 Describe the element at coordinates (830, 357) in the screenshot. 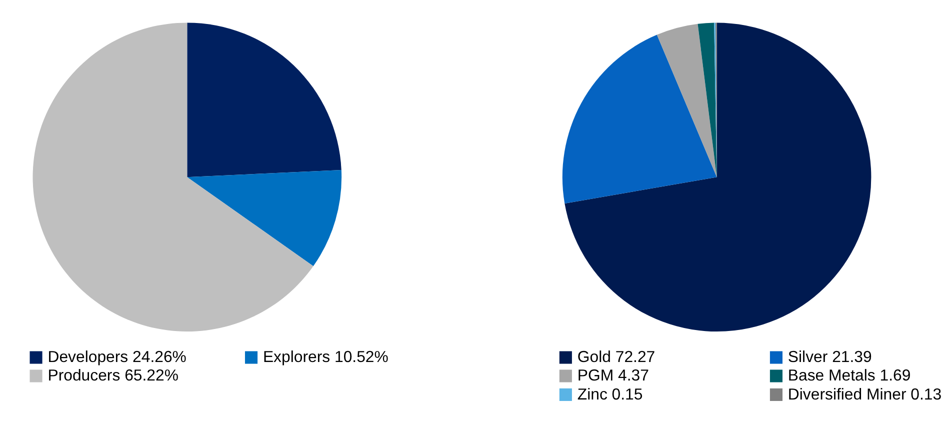

I see `legend-label: Silver 21.39` at that location.